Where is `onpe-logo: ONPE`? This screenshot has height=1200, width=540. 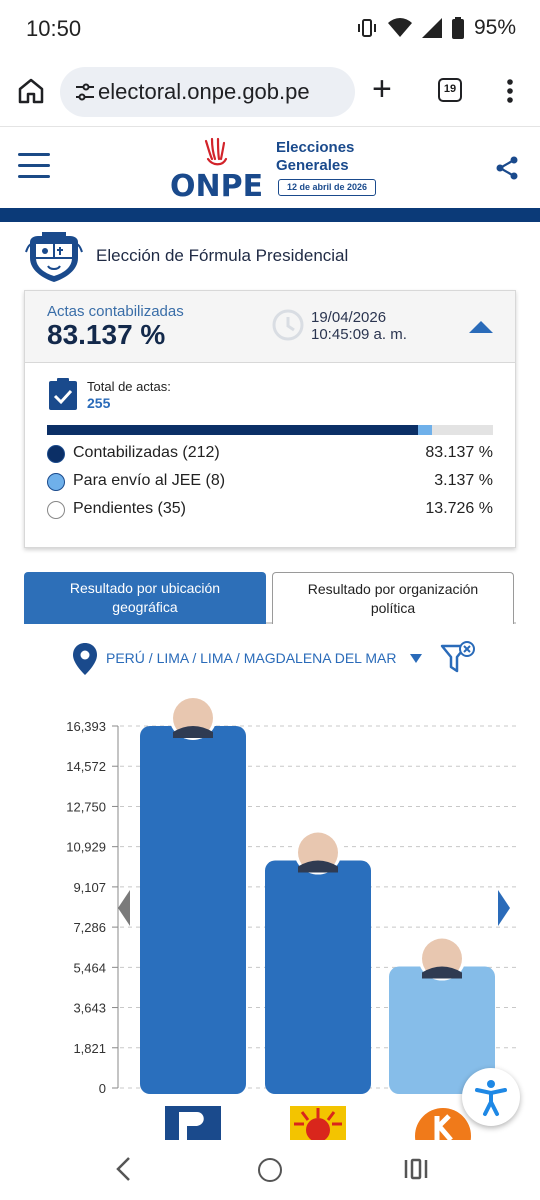 onpe-logo: ONPE is located at coordinates (217, 170).